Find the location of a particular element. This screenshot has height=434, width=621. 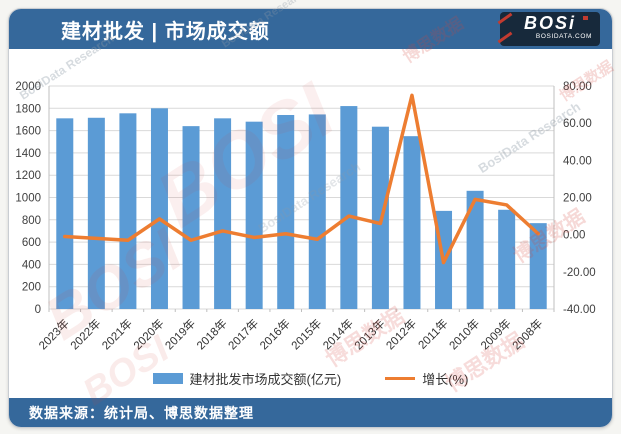

left-axis-tick-label: 400 is located at coordinates (31, 265).